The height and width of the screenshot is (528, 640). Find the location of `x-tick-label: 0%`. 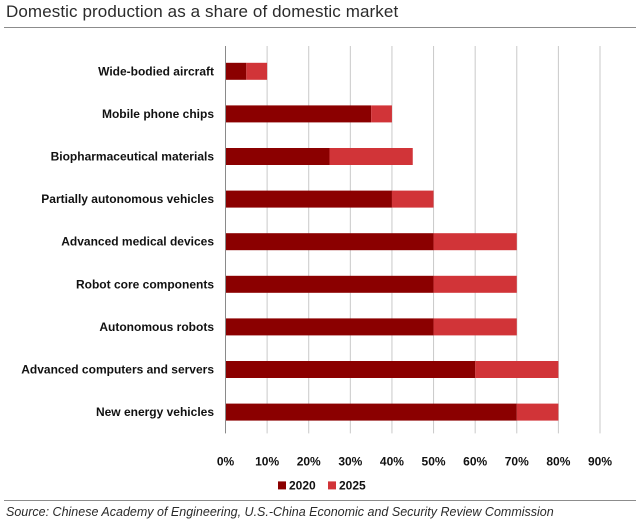

x-tick-label: 0% is located at coordinates (226, 461).